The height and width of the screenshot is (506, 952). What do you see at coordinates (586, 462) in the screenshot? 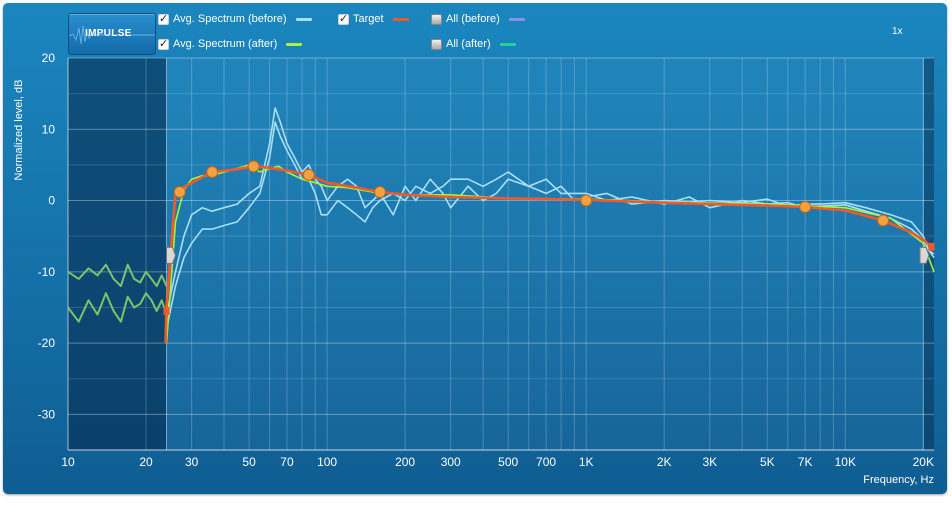
I see `x-tick-label: 1K` at bounding box center [586, 462].